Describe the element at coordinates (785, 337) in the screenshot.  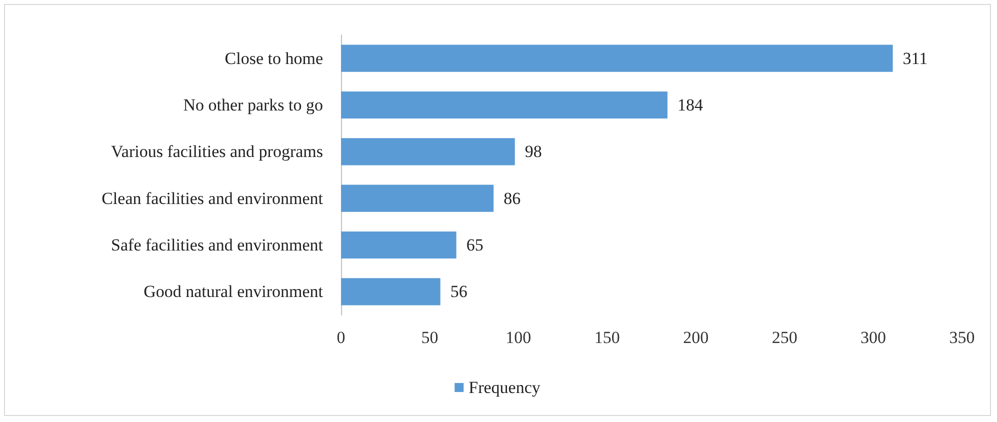
I see `x-tick-label: 250` at that location.